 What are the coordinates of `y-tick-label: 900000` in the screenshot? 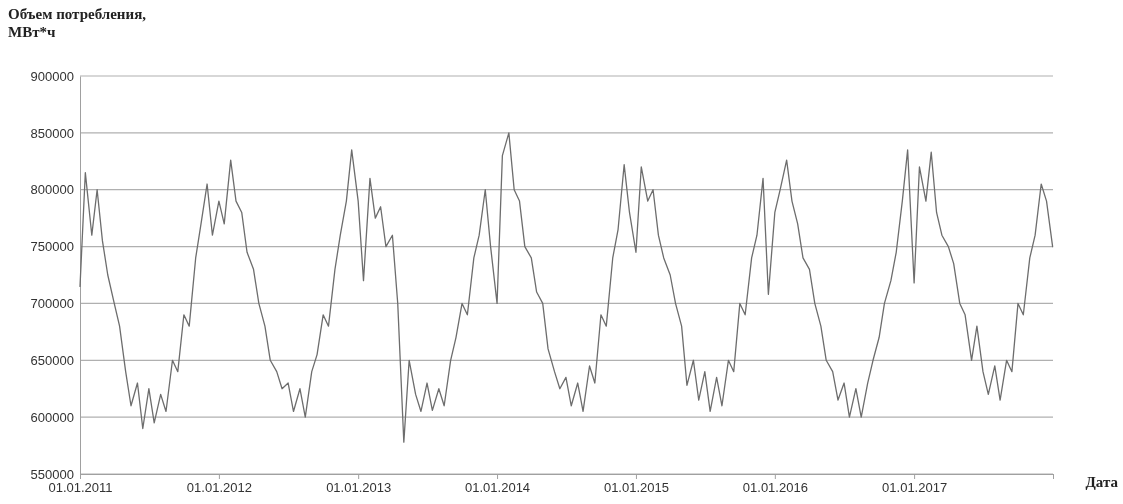 It's located at (52, 76).